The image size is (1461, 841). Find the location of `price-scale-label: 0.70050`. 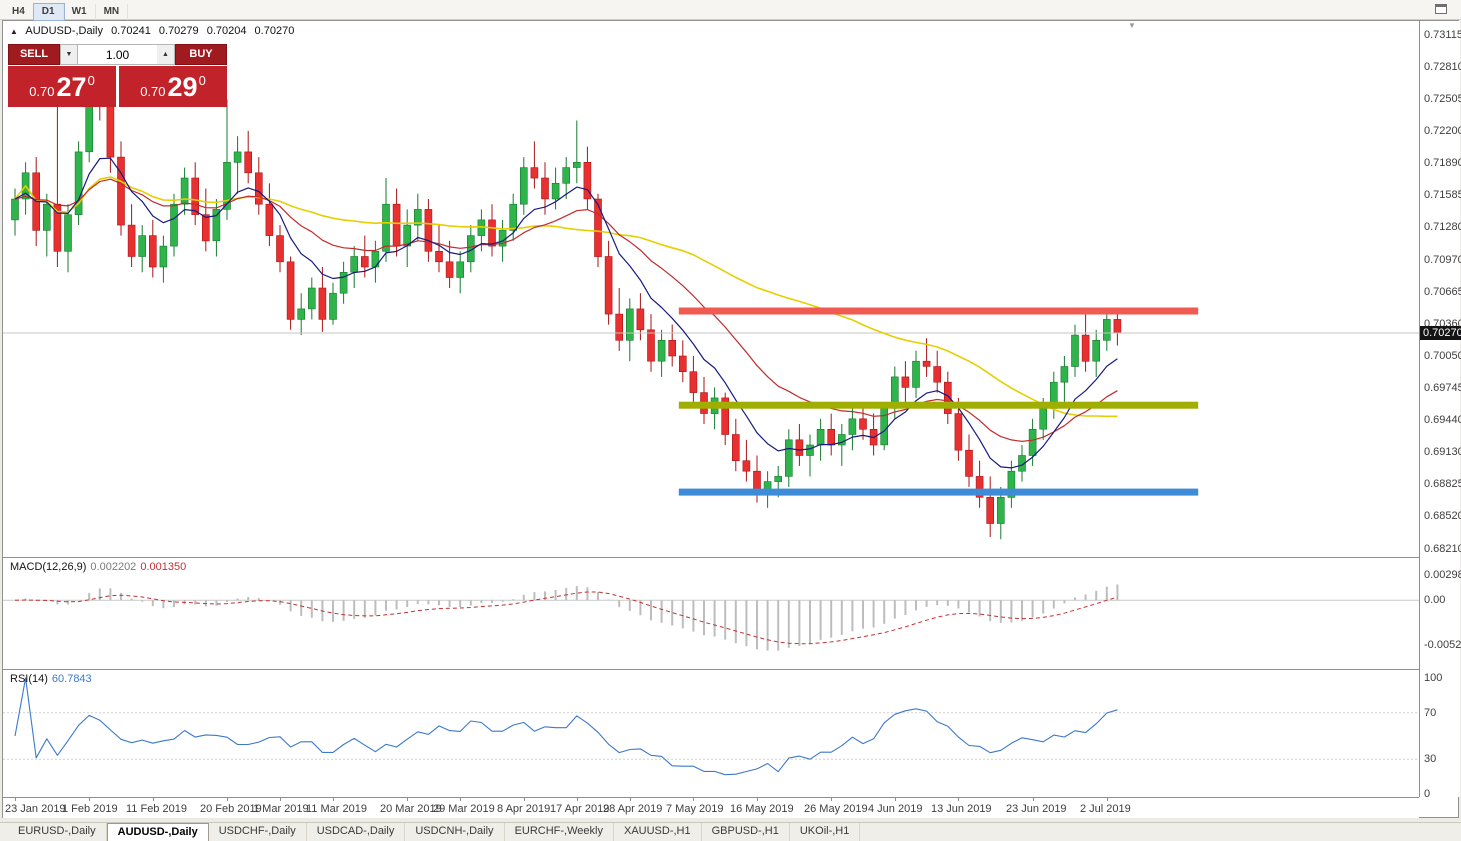

price-scale-label: 0.70050 is located at coordinates (1442, 356).